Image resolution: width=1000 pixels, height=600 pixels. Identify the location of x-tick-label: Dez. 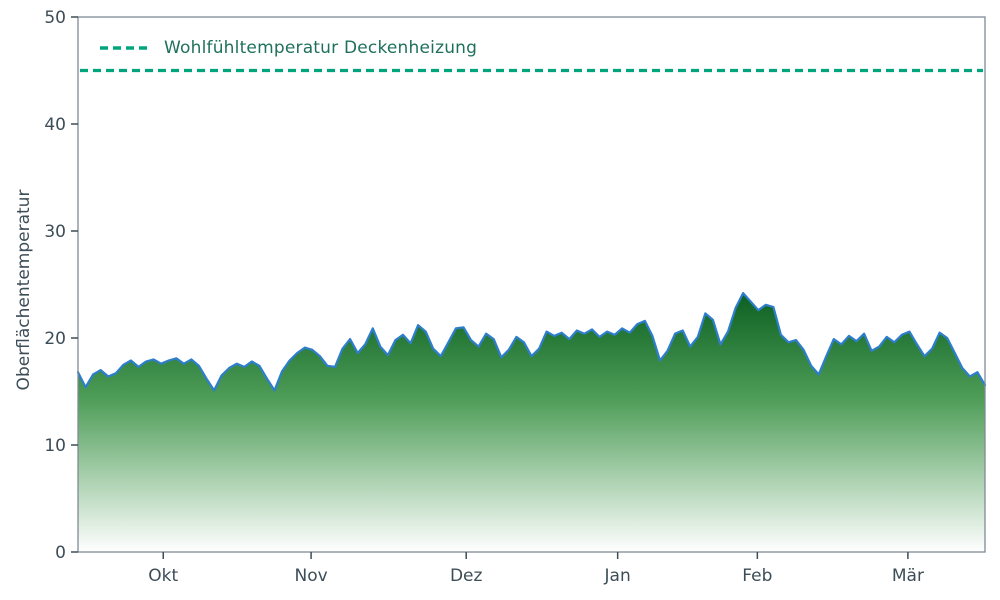
(466, 576).